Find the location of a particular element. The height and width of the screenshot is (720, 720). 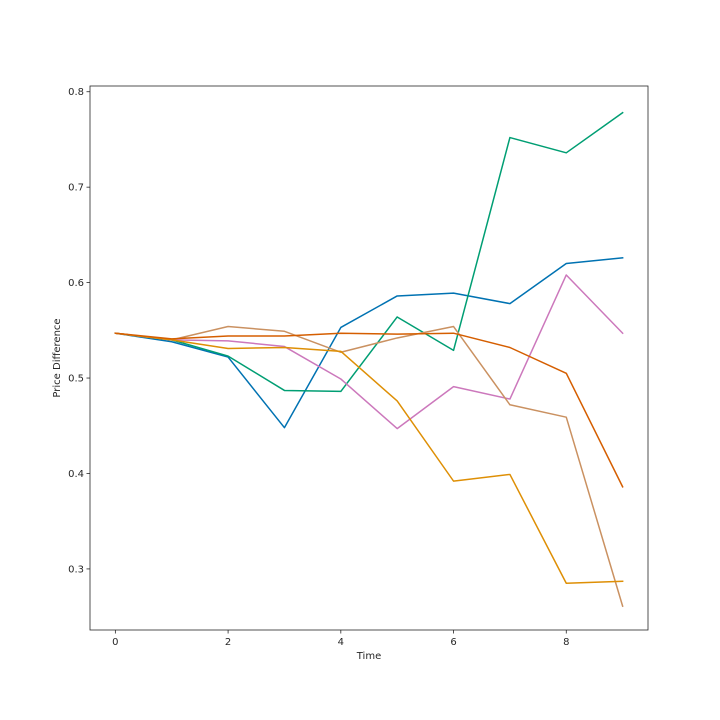

y-tick-label: 0.5 is located at coordinates (76, 379).